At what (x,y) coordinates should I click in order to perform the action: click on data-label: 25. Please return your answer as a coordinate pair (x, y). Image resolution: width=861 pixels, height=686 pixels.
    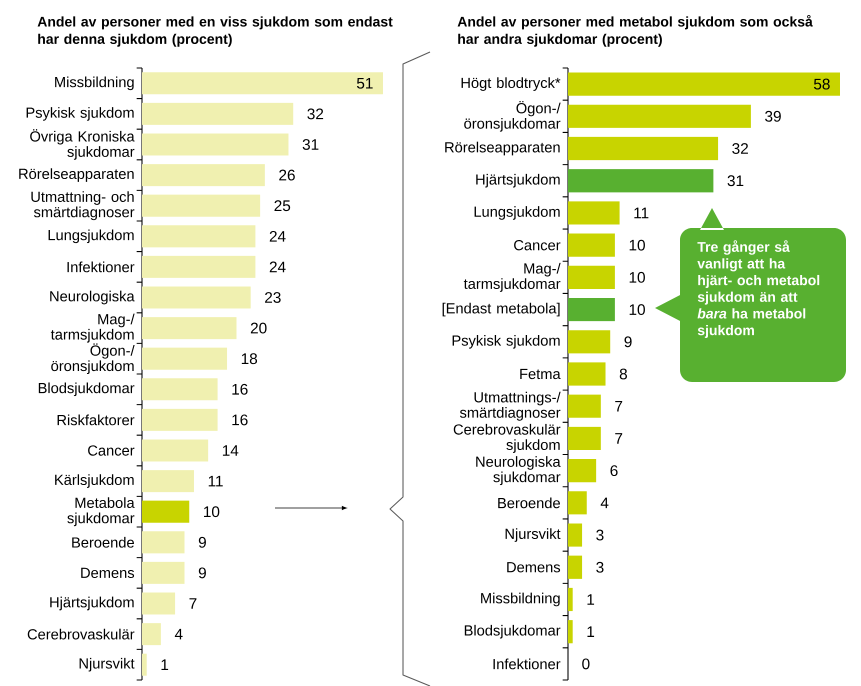
    Looking at the image, I should click on (282, 206).